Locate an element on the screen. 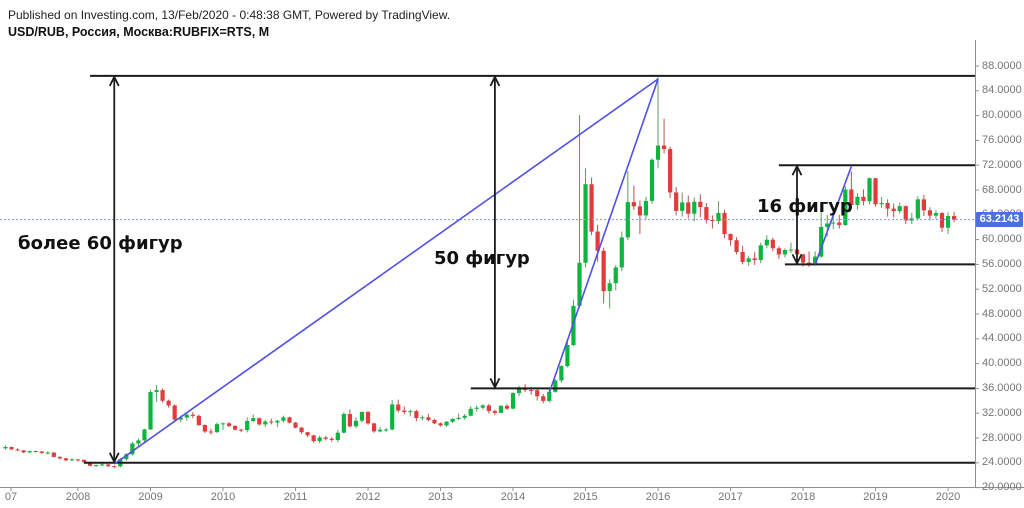 The width and height of the screenshot is (1024, 508). price-axis-label: 48.0000 is located at coordinates (1002, 313).